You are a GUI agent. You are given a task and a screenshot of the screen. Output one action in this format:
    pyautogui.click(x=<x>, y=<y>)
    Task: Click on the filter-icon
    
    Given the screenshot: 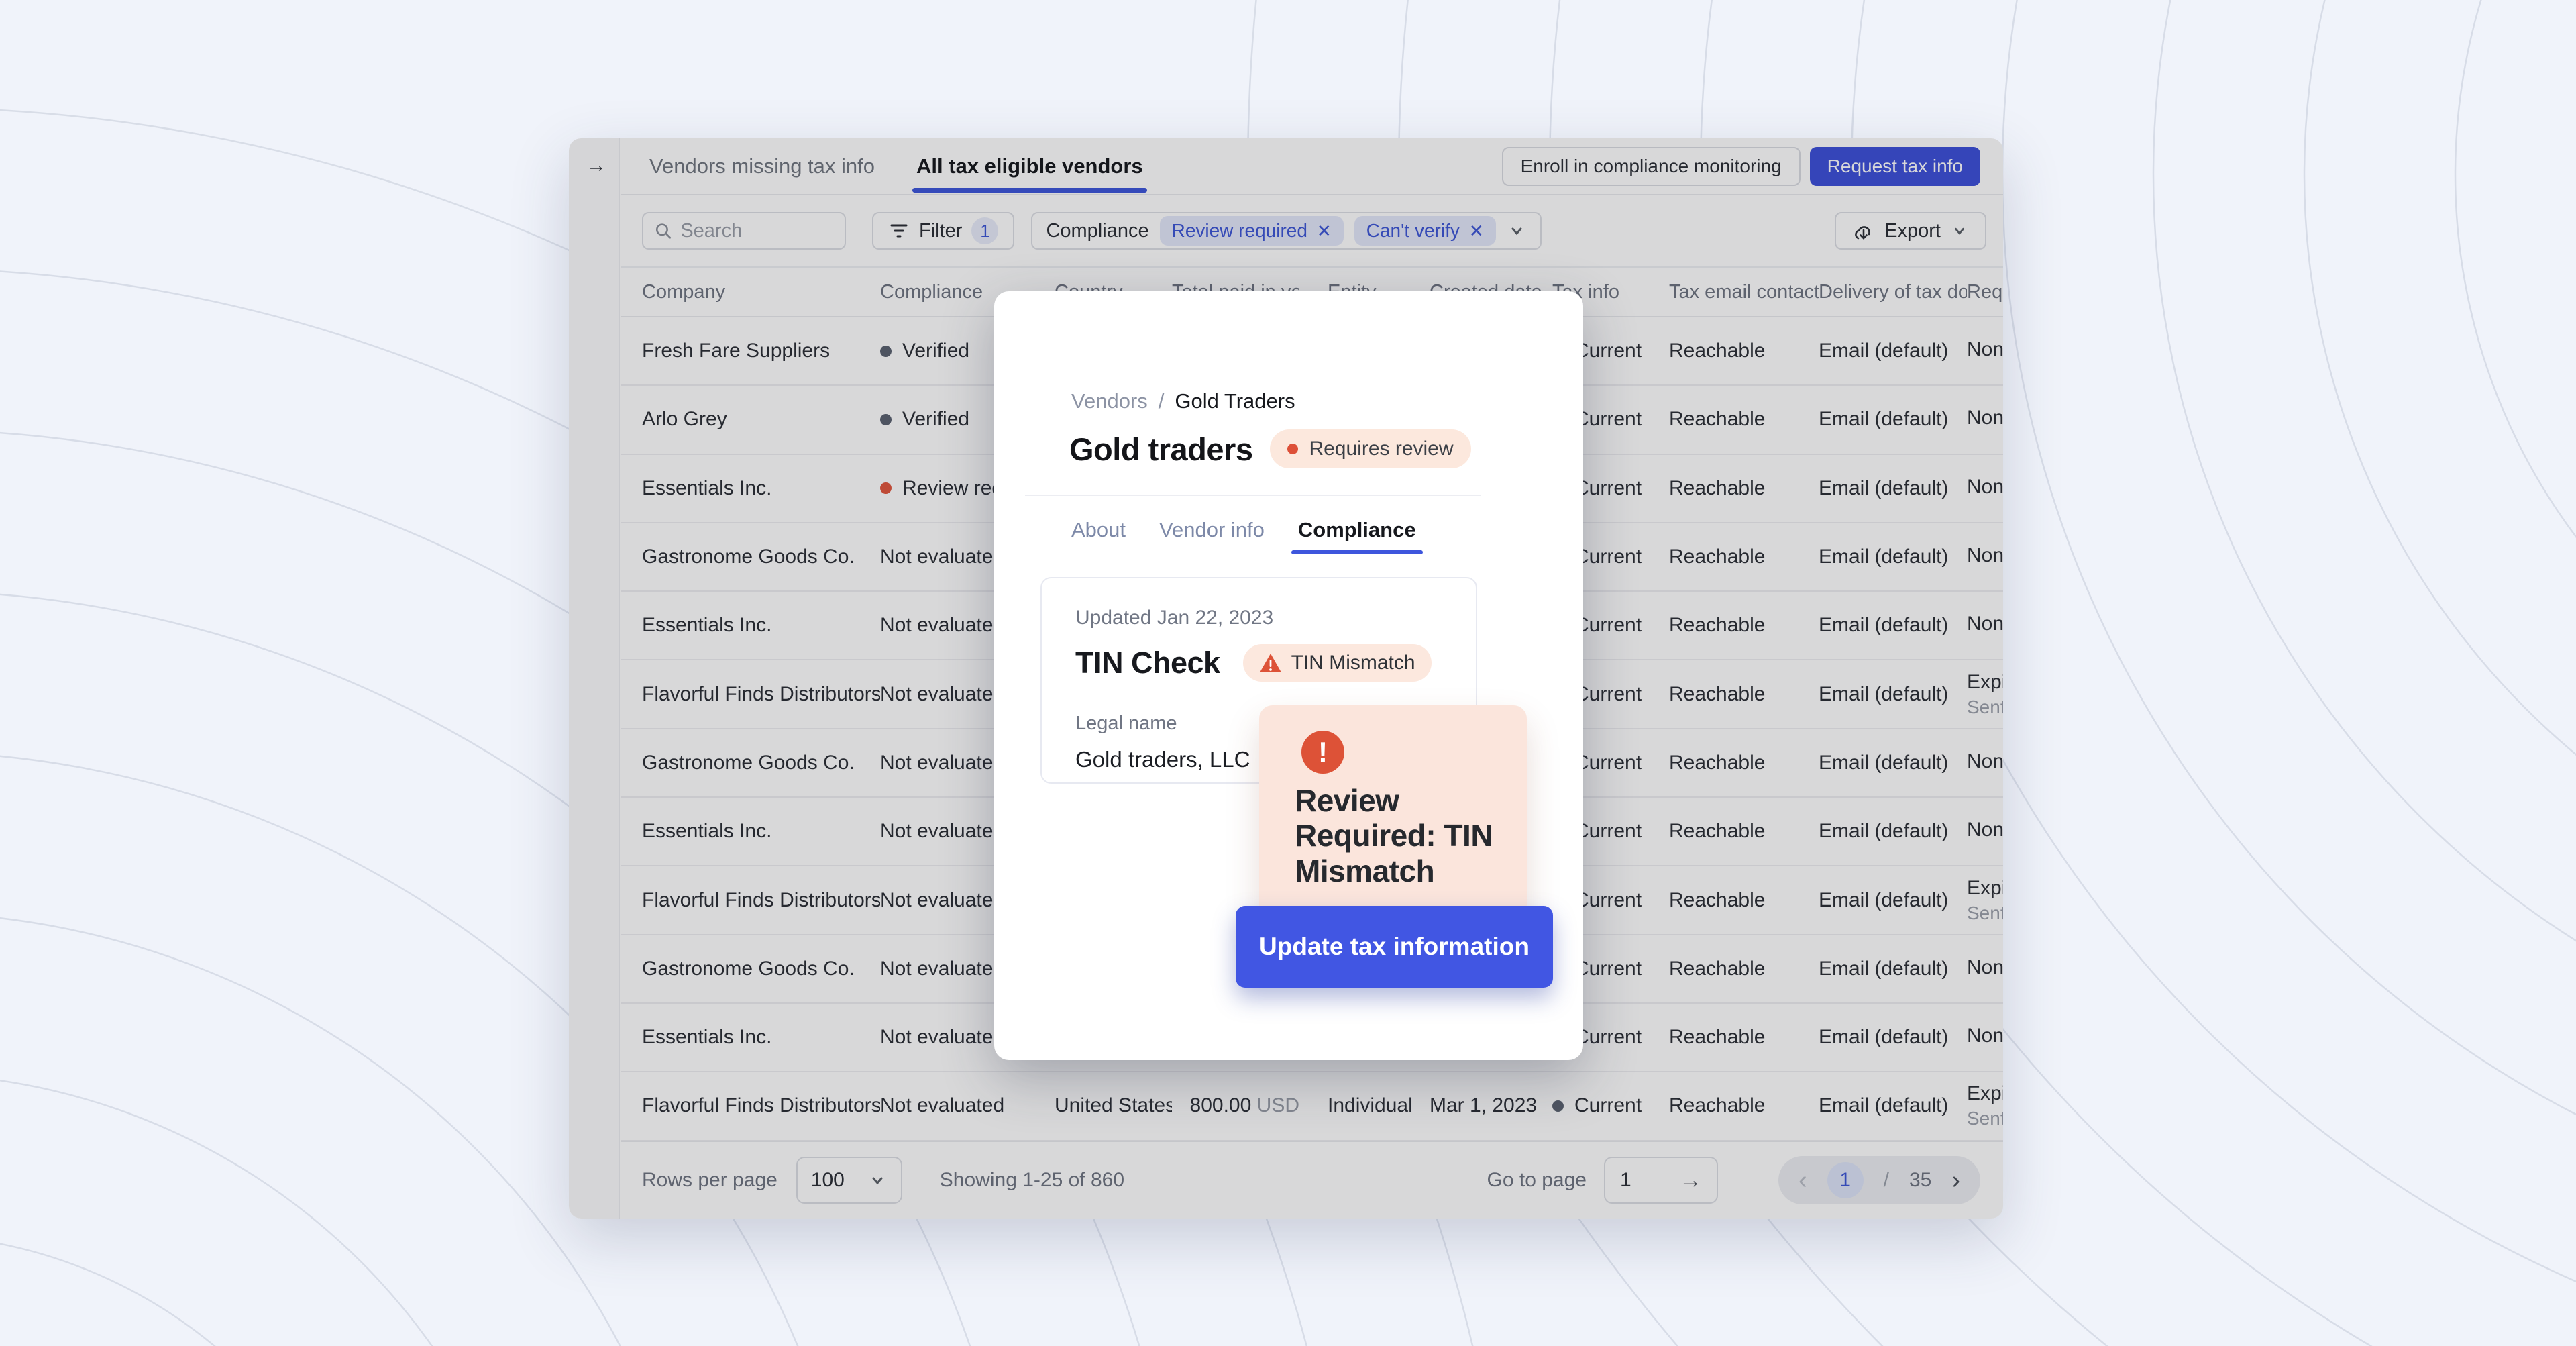 What is the action you would take?
    pyautogui.click(x=899, y=231)
    